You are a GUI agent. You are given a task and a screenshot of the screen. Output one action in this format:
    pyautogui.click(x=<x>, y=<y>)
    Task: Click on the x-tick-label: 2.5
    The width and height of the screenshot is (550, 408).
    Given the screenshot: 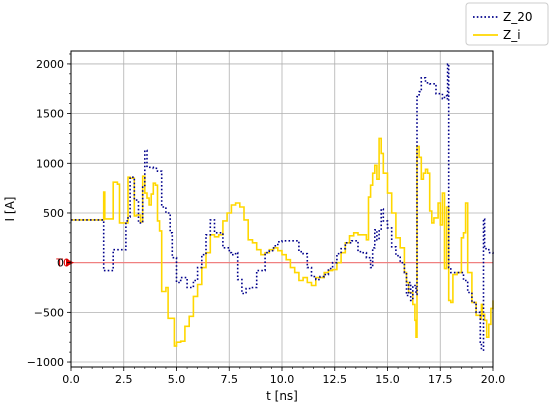 What is the action you would take?
    pyautogui.click(x=124, y=379)
    